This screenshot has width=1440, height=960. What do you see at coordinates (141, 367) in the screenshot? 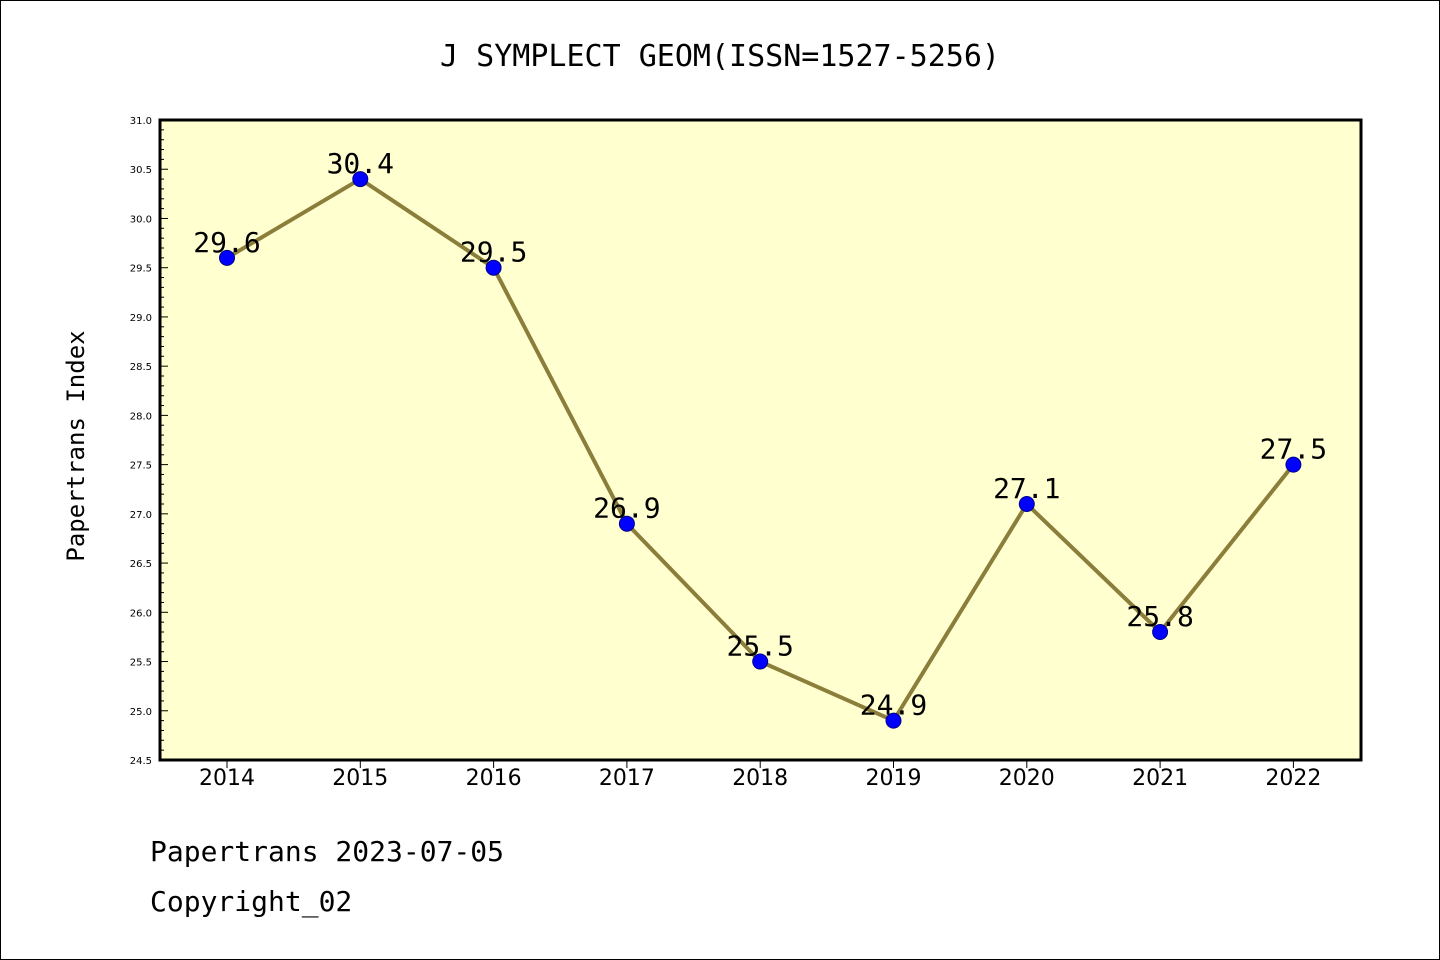
I see `y-tick-label: 28.5` at bounding box center [141, 367].